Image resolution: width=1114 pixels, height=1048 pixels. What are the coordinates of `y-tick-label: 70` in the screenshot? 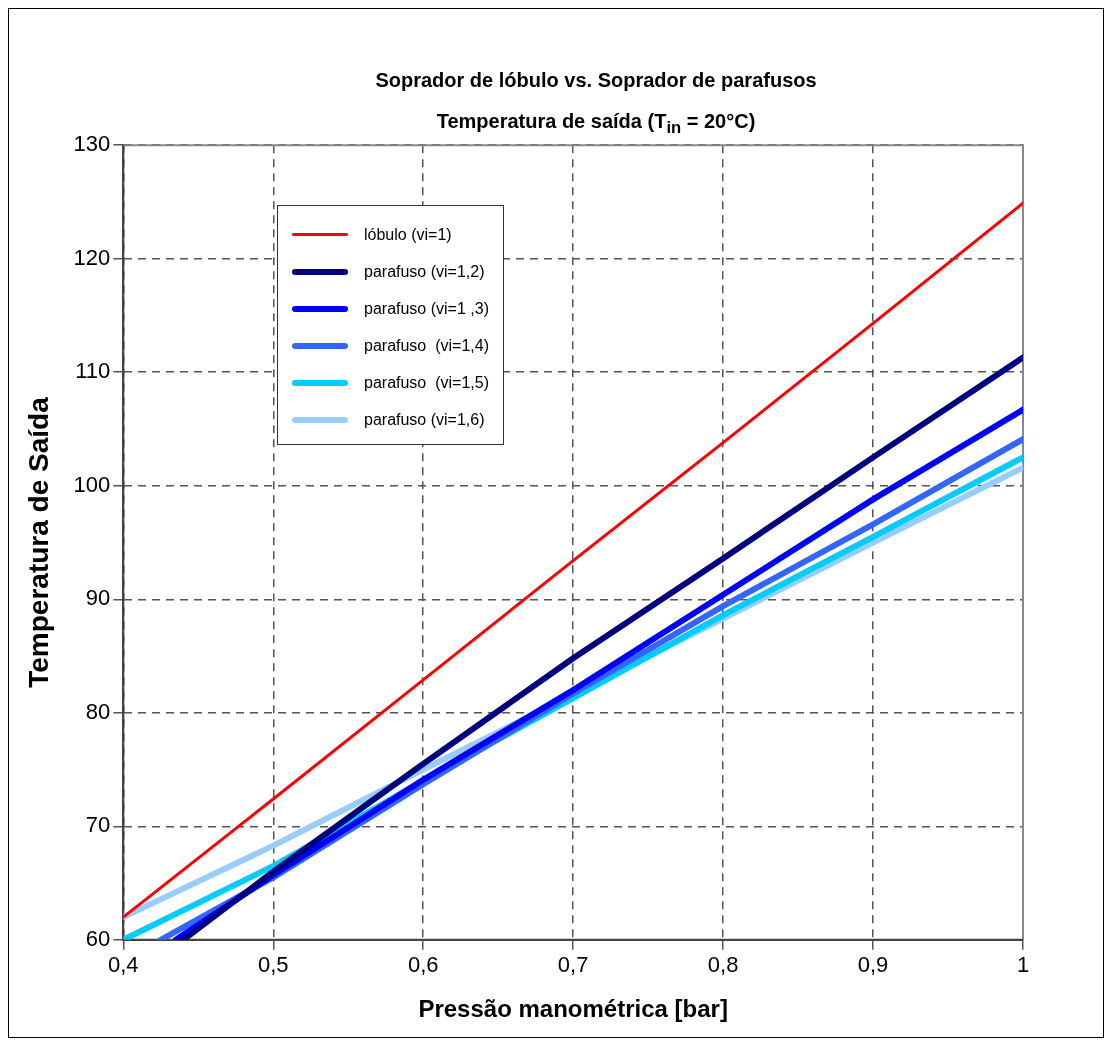 It's located at (98, 825).